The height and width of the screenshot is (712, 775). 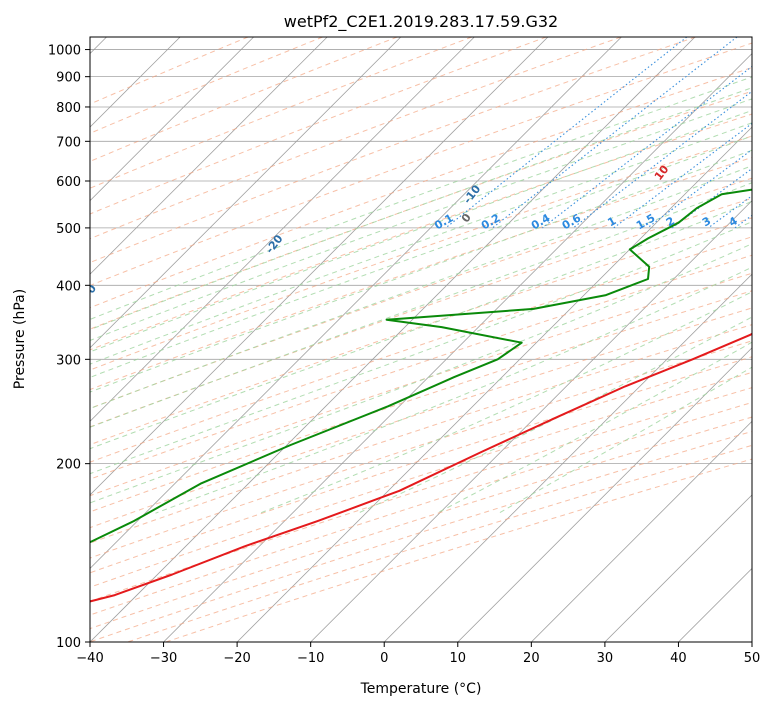 I want to click on x-tick-label: 10, so click(x=458, y=658).